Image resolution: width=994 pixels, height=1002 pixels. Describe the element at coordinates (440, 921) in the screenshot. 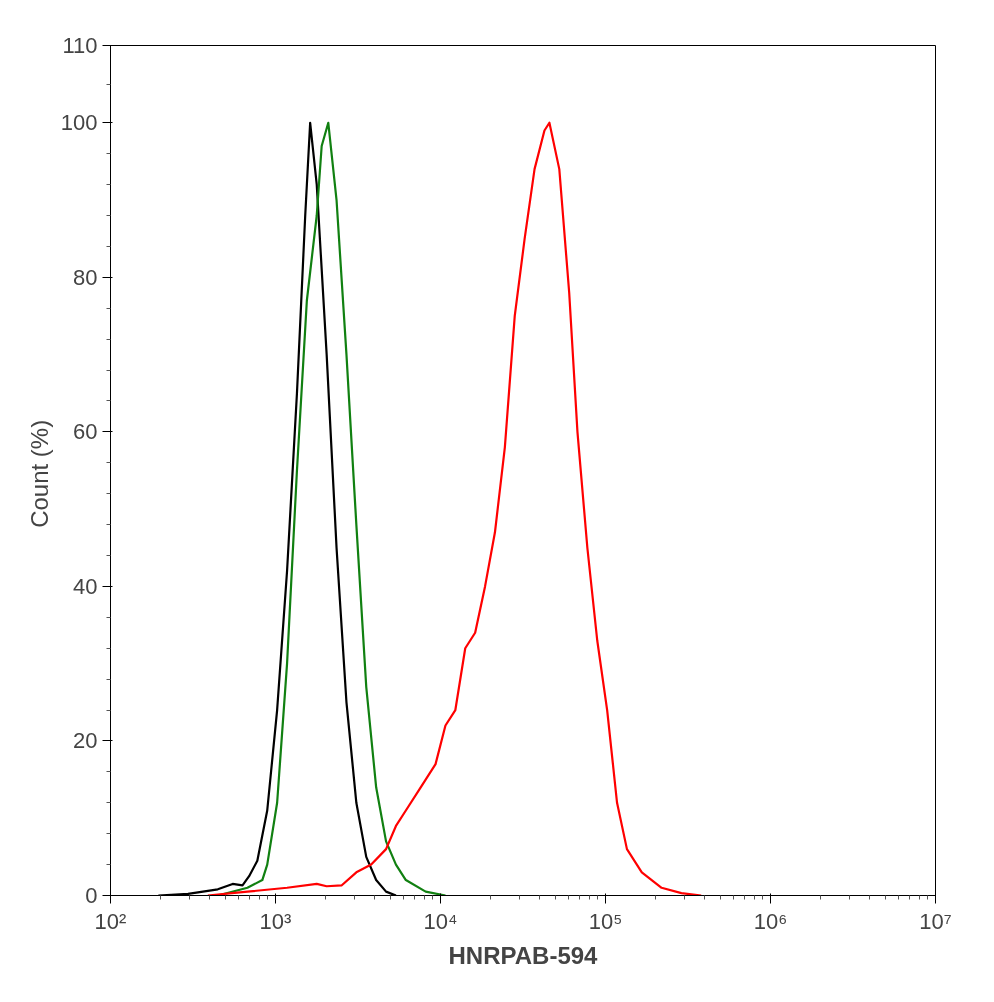

I see `x-tick-label: 10⁴` at that location.